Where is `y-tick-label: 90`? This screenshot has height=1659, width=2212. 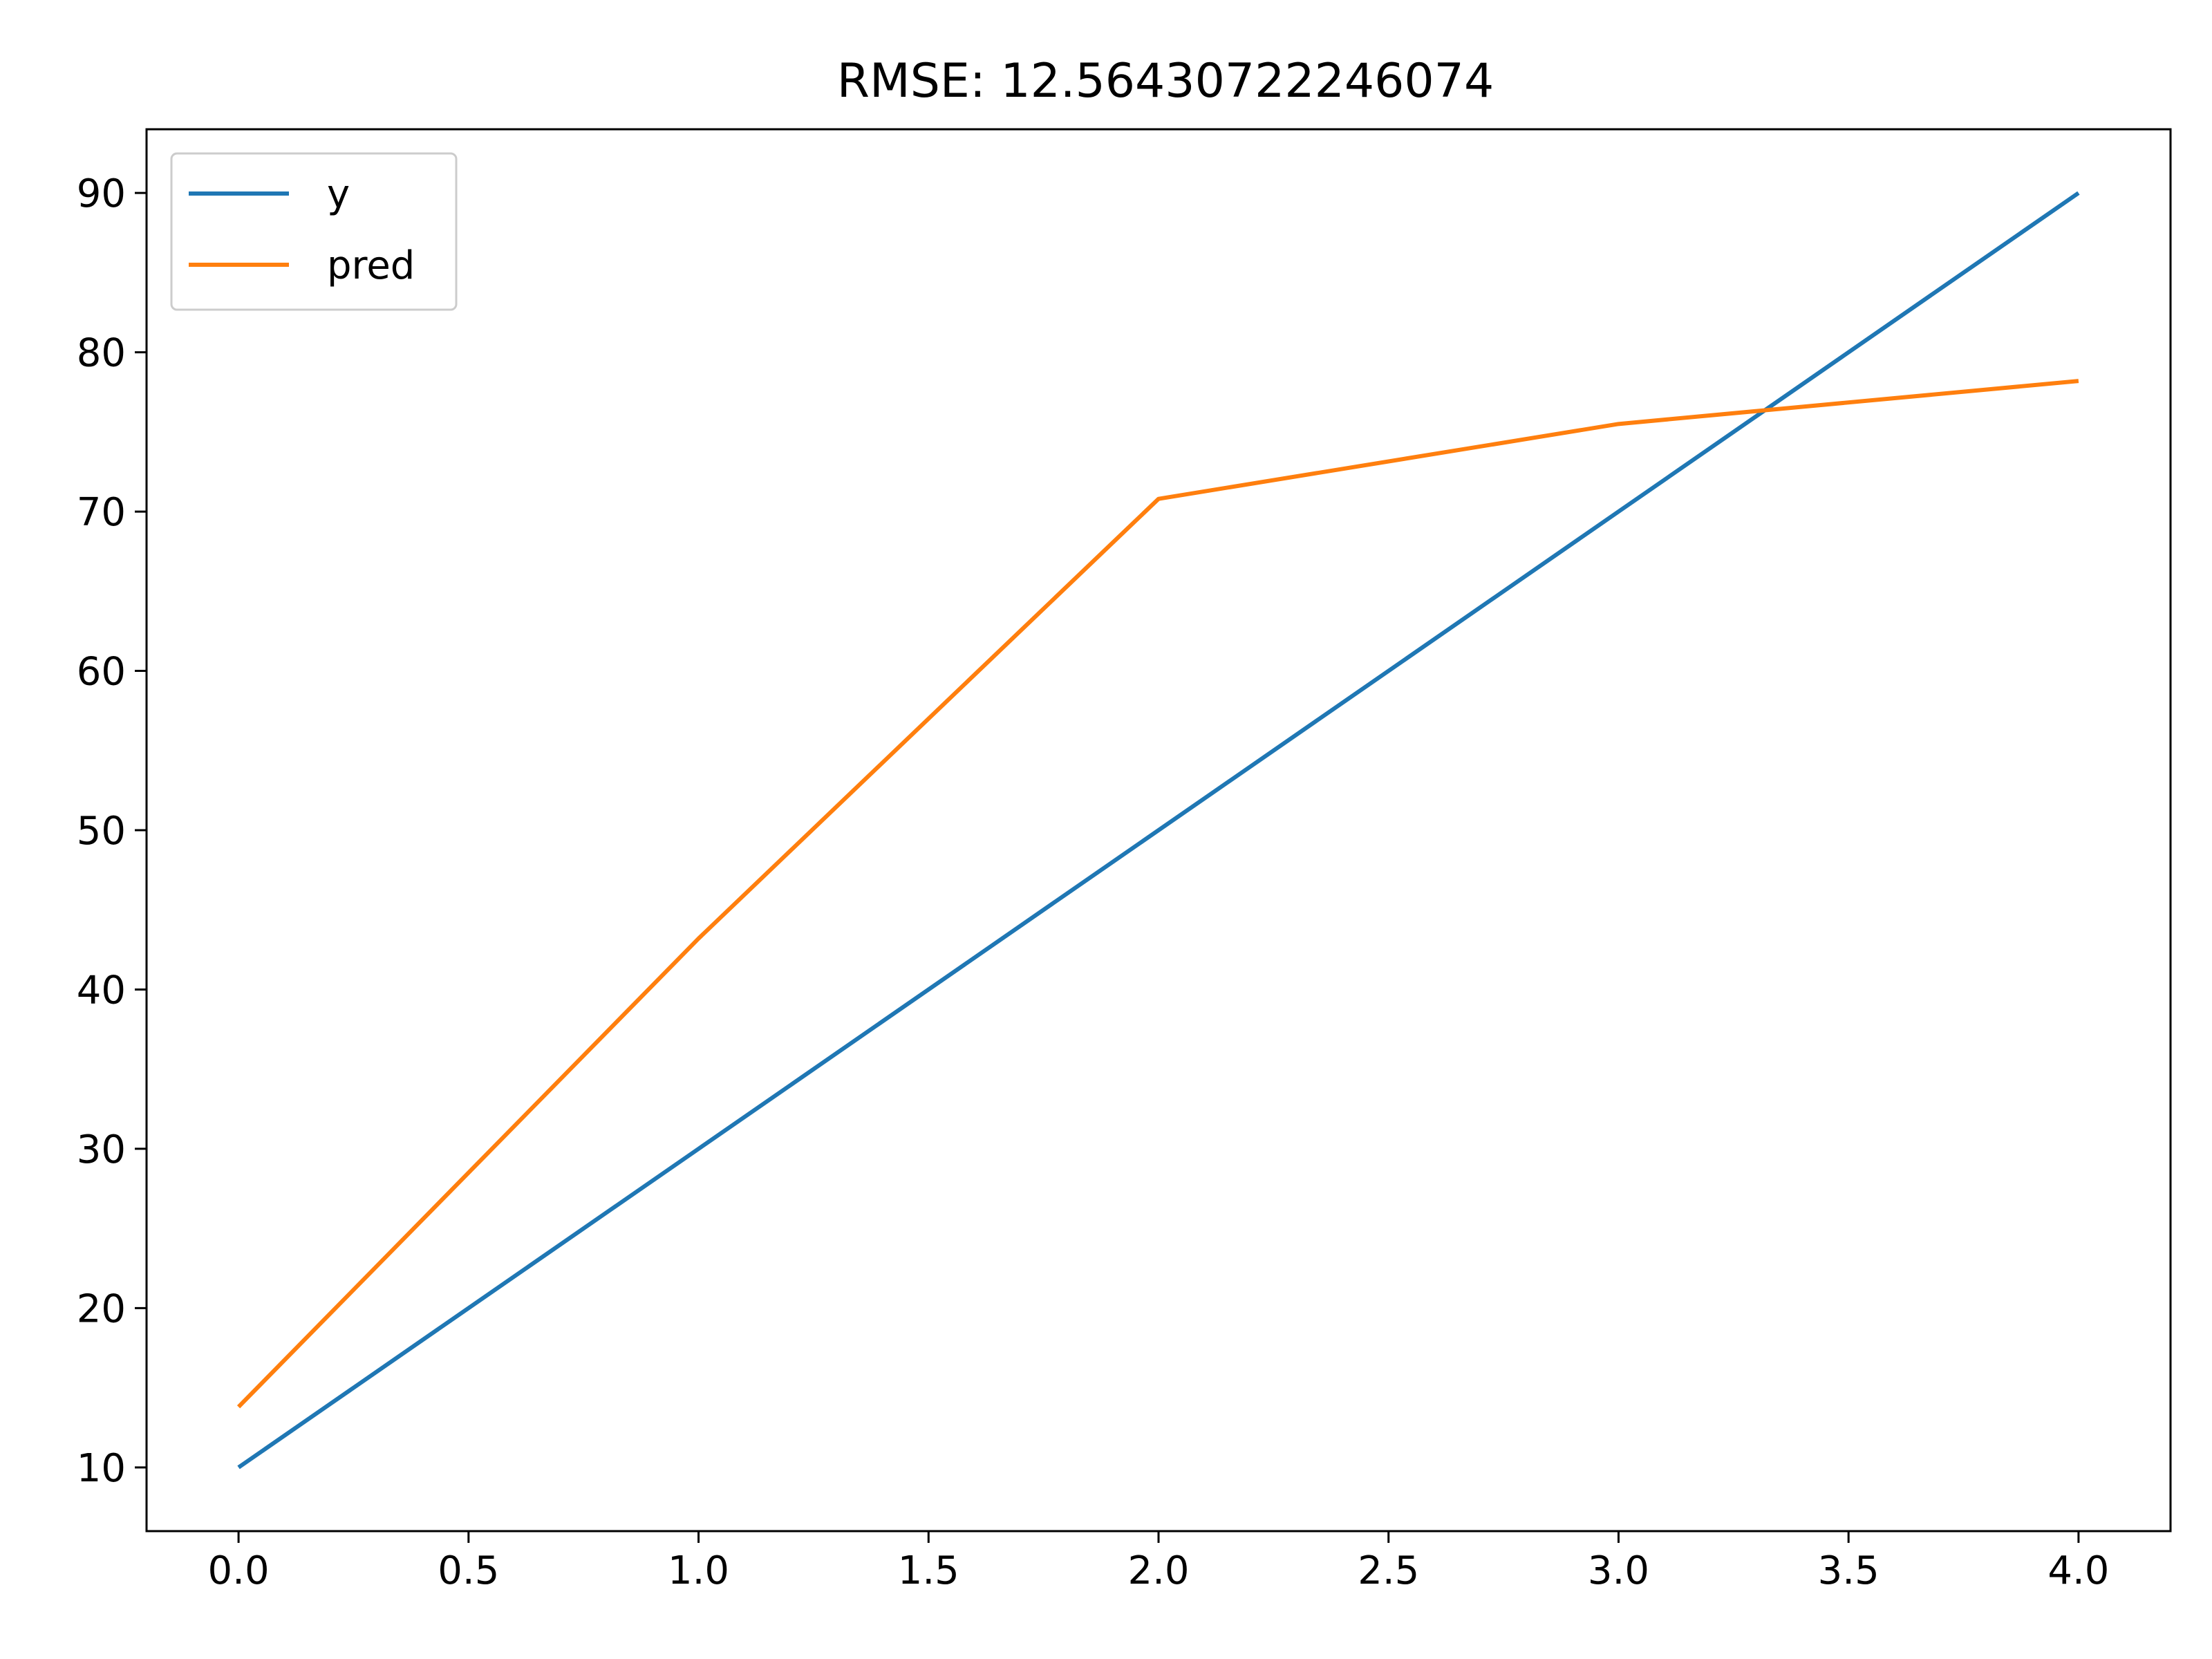 y-tick-label: 90 is located at coordinates (101, 194).